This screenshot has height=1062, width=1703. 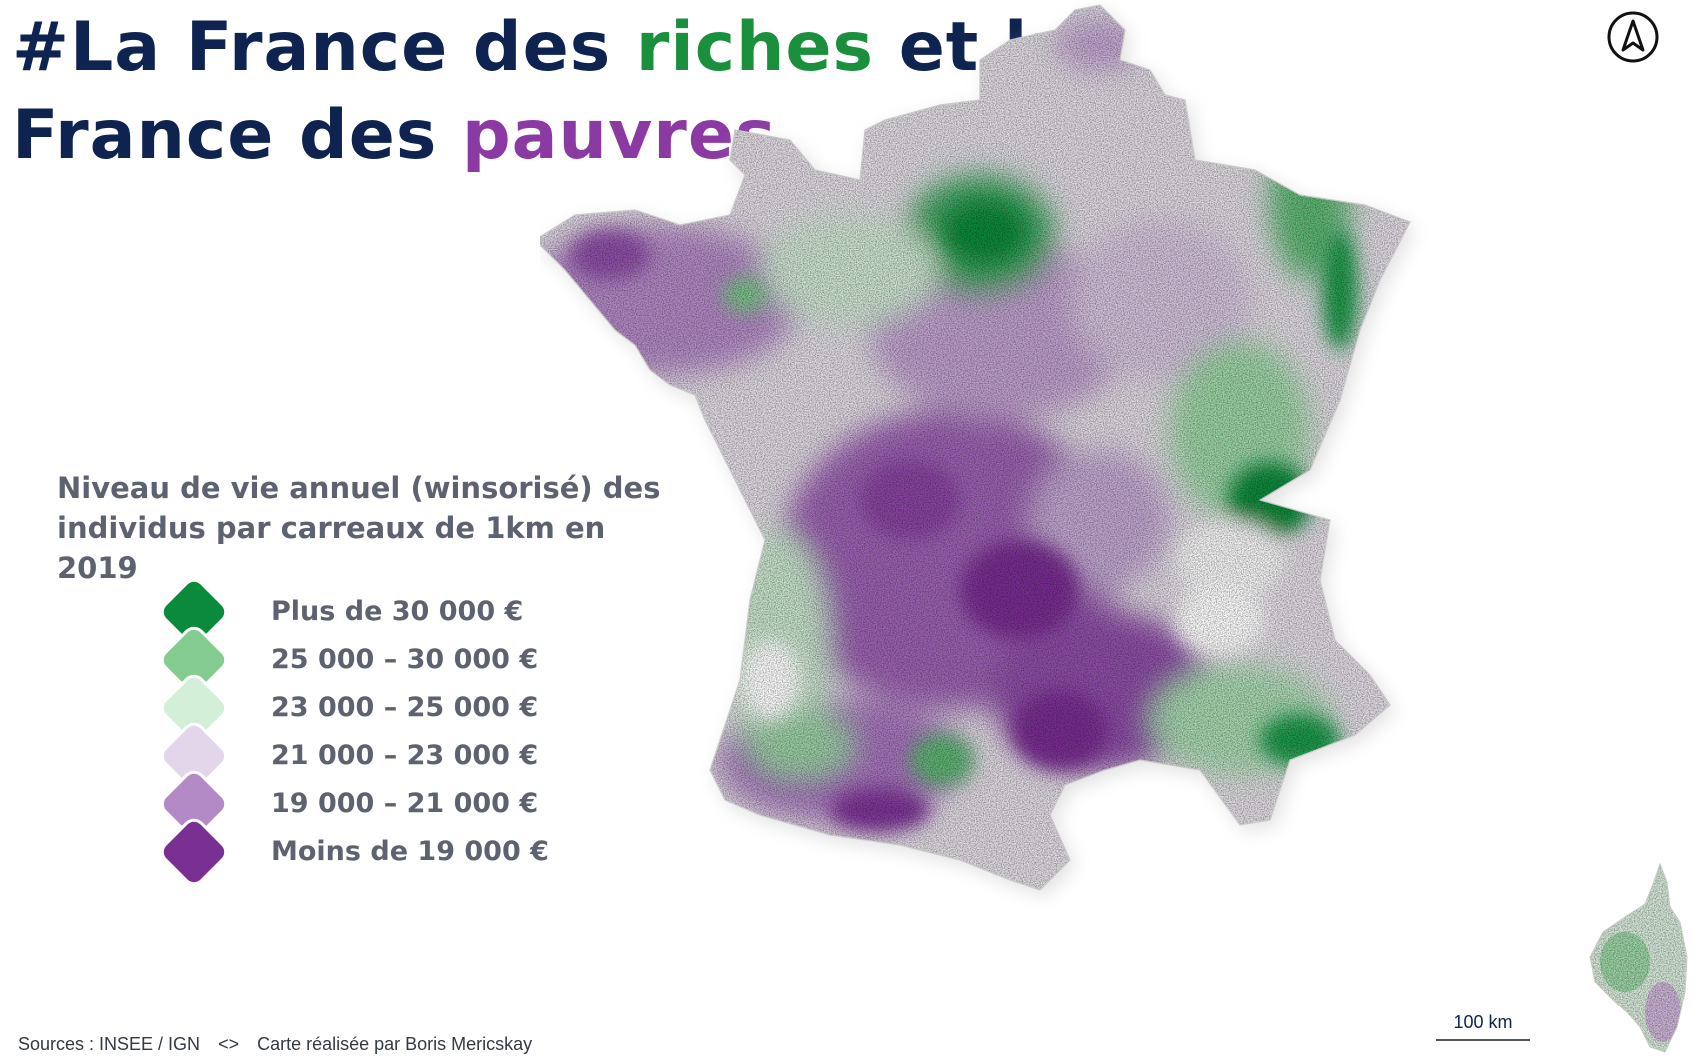 I want to click on legend-label: 21 000 – 23 000 €, so click(x=405, y=755).